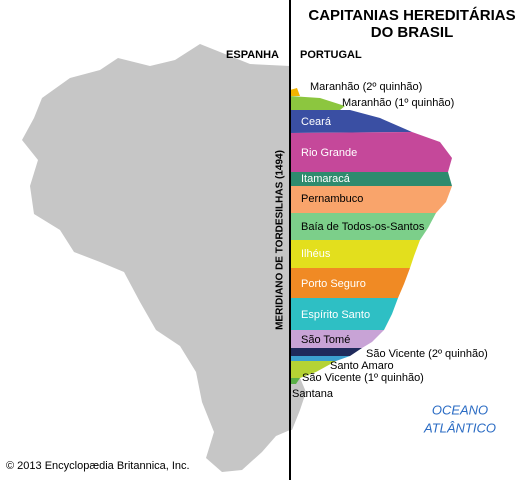 The width and height of the screenshot is (532, 480). Describe the element at coordinates (371, 179) in the screenshot. I see `band-itamaraca` at that location.